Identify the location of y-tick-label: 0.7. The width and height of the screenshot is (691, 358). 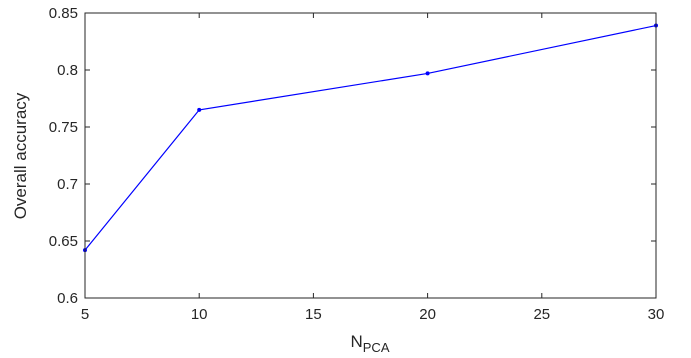
(67, 184).